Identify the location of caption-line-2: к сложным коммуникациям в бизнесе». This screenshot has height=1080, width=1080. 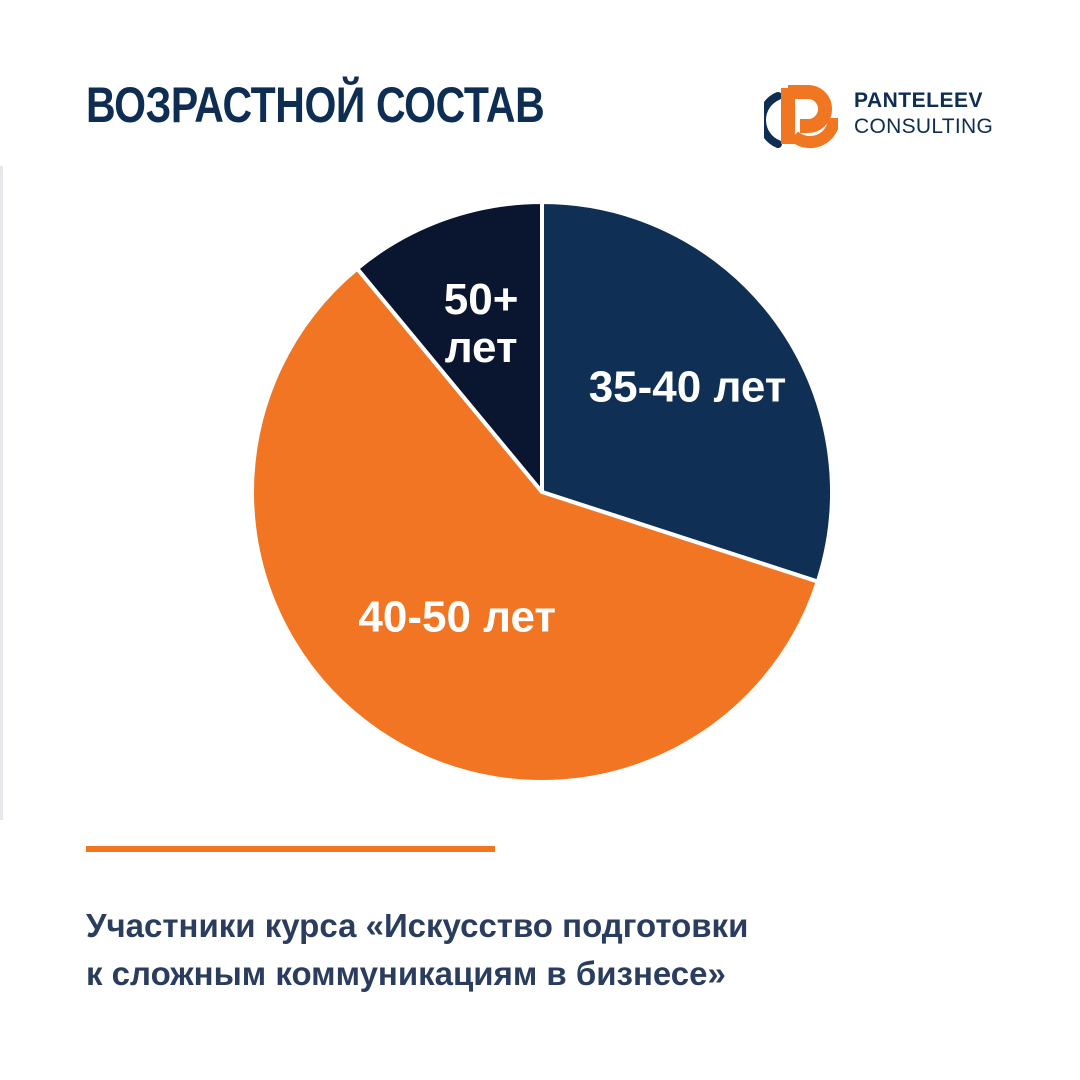
(406, 973).